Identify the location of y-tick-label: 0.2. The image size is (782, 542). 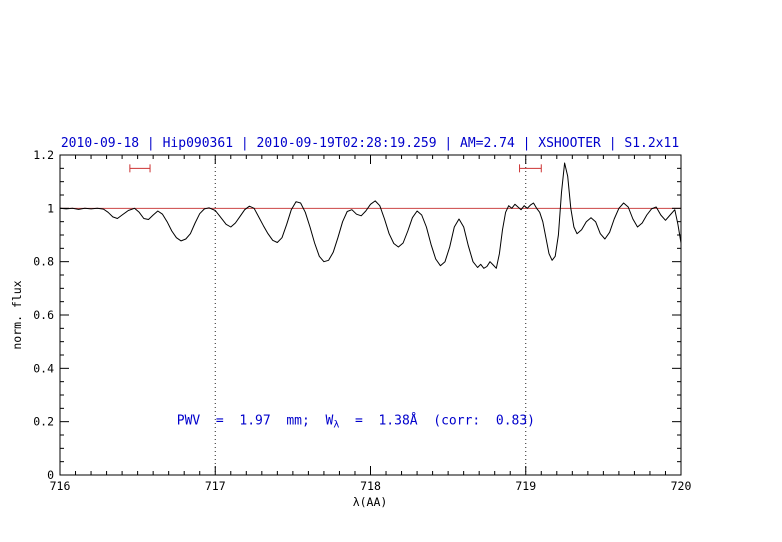
(43, 422).